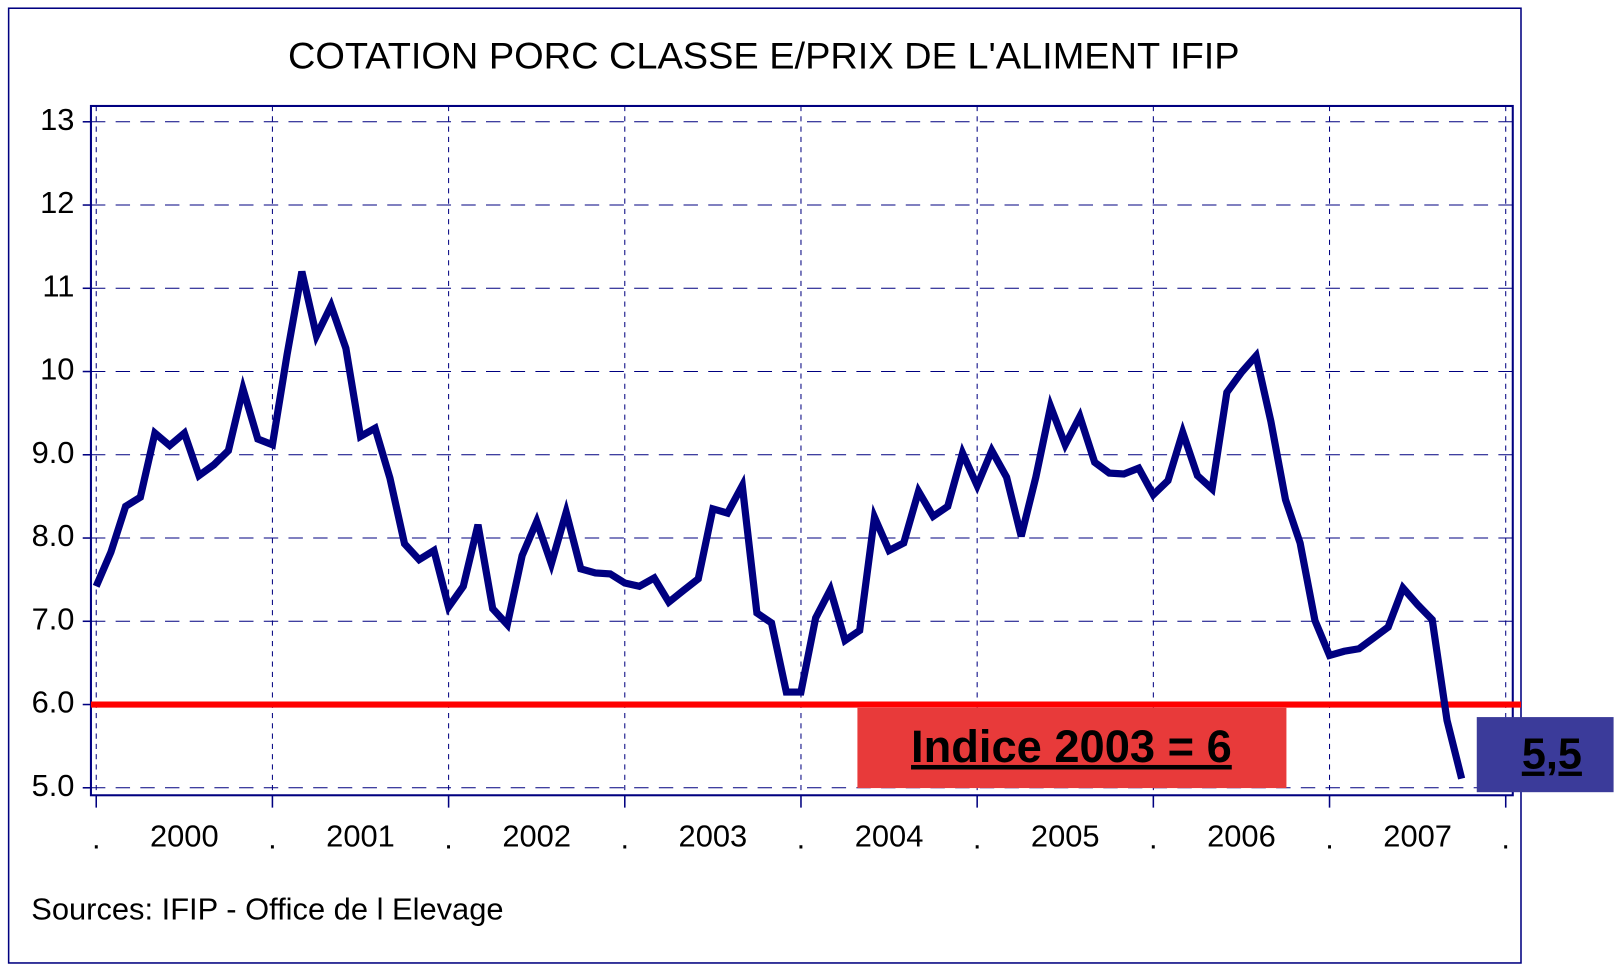 The width and height of the screenshot is (1614, 964). I want to click on y-tick-label: 7.0, so click(53, 618).